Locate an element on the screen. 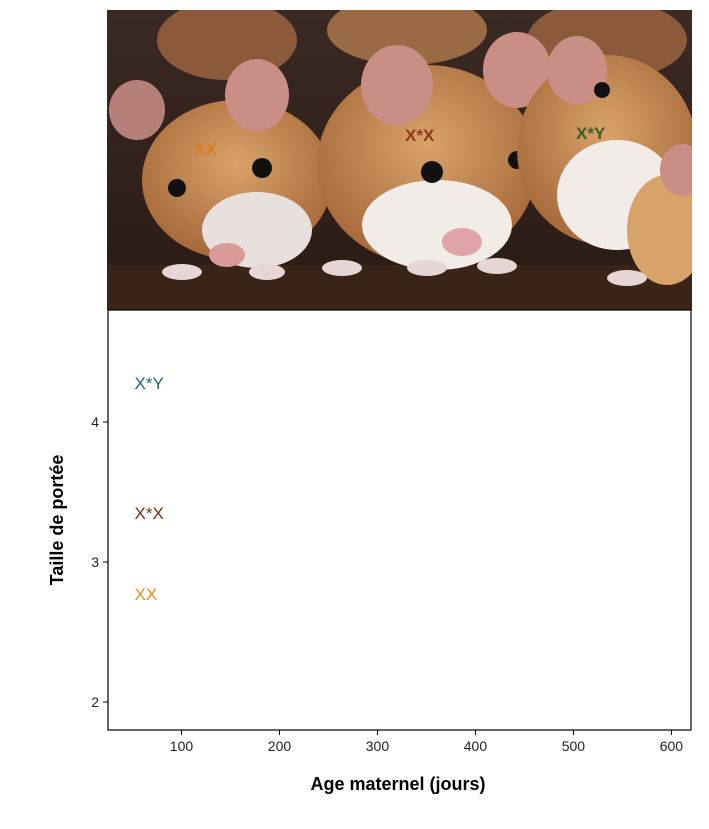 The image size is (709, 829). x-tick-label: 300 is located at coordinates (378, 746).